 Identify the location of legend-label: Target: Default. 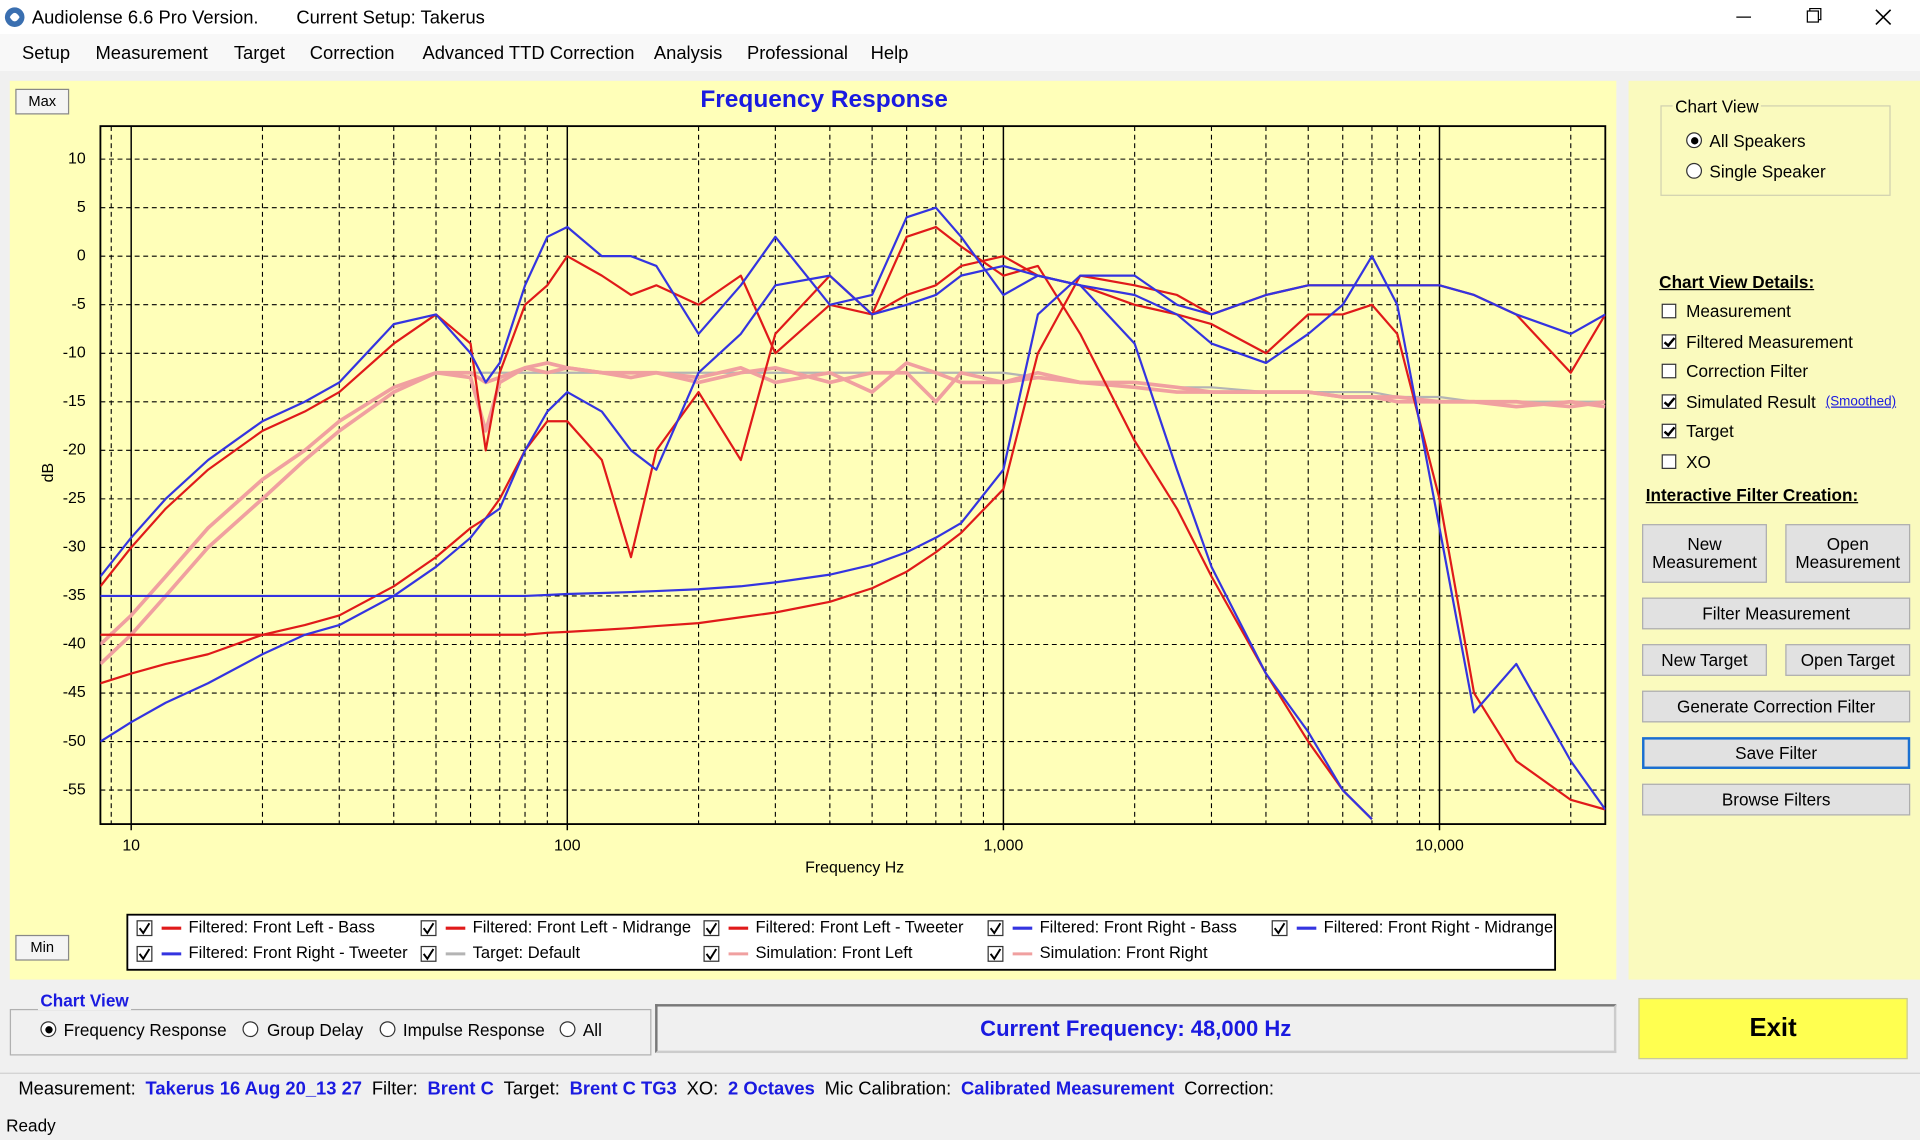
(527, 952).